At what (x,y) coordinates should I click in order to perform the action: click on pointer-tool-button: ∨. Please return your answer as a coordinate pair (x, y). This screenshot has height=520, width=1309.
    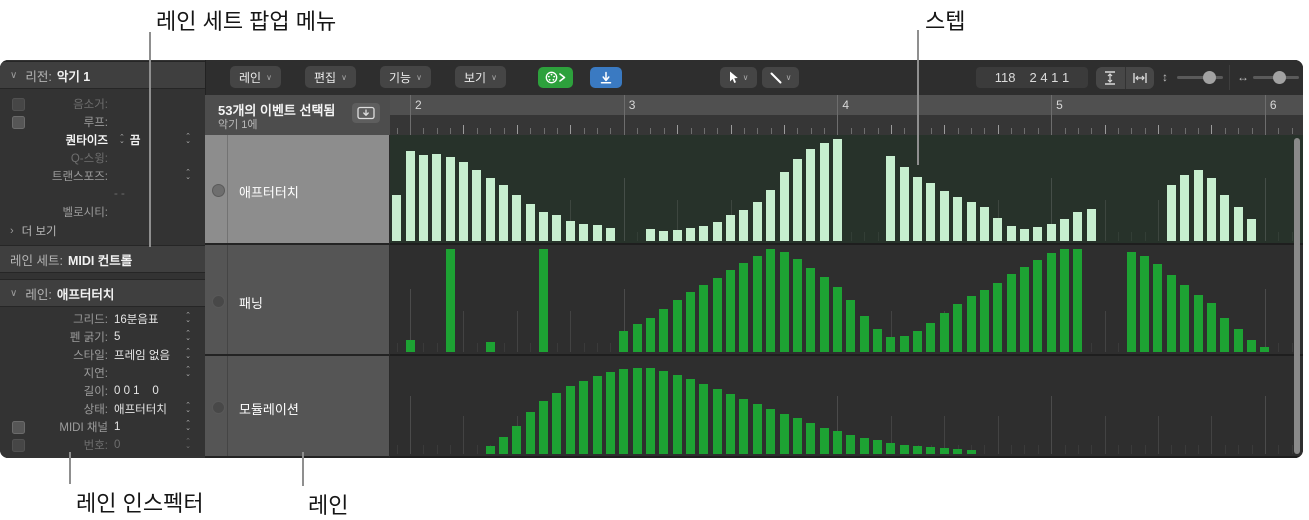
    Looking at the image, I should click on (738, 77).